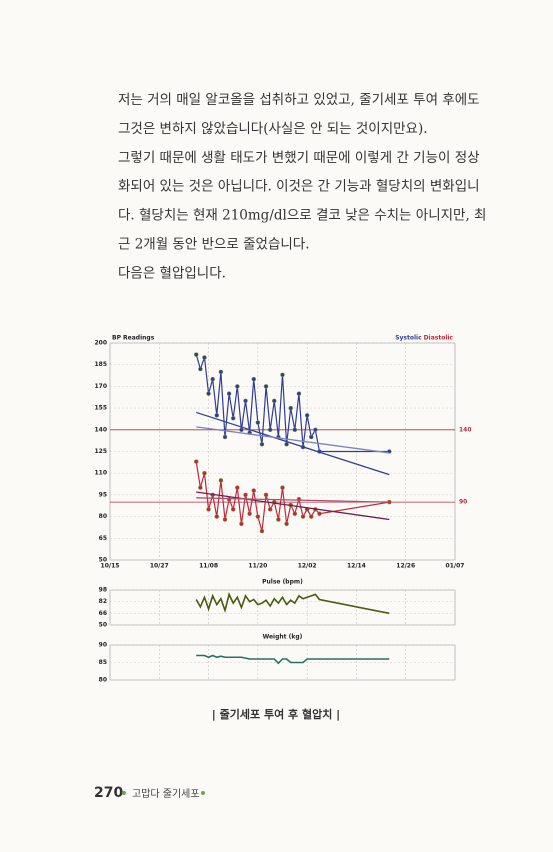  I want to click on y-tick-label: 170, so click(100, 386).